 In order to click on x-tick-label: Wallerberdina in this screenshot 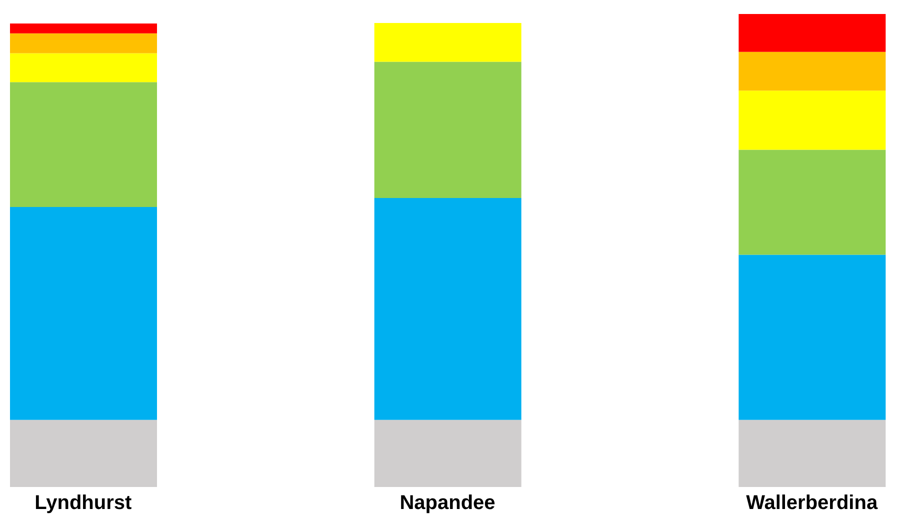, I will do `click(812, 503)`.